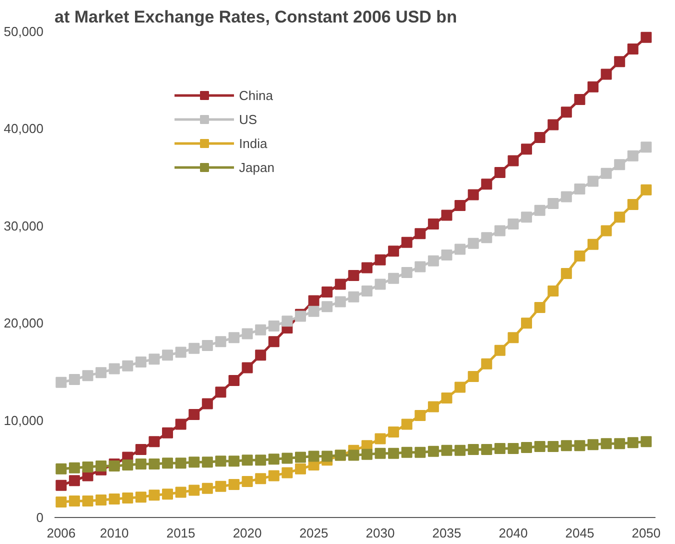 This screenshot has width=675, height=544. I want to click on x-tick-label: 2015, so click(181, 533).